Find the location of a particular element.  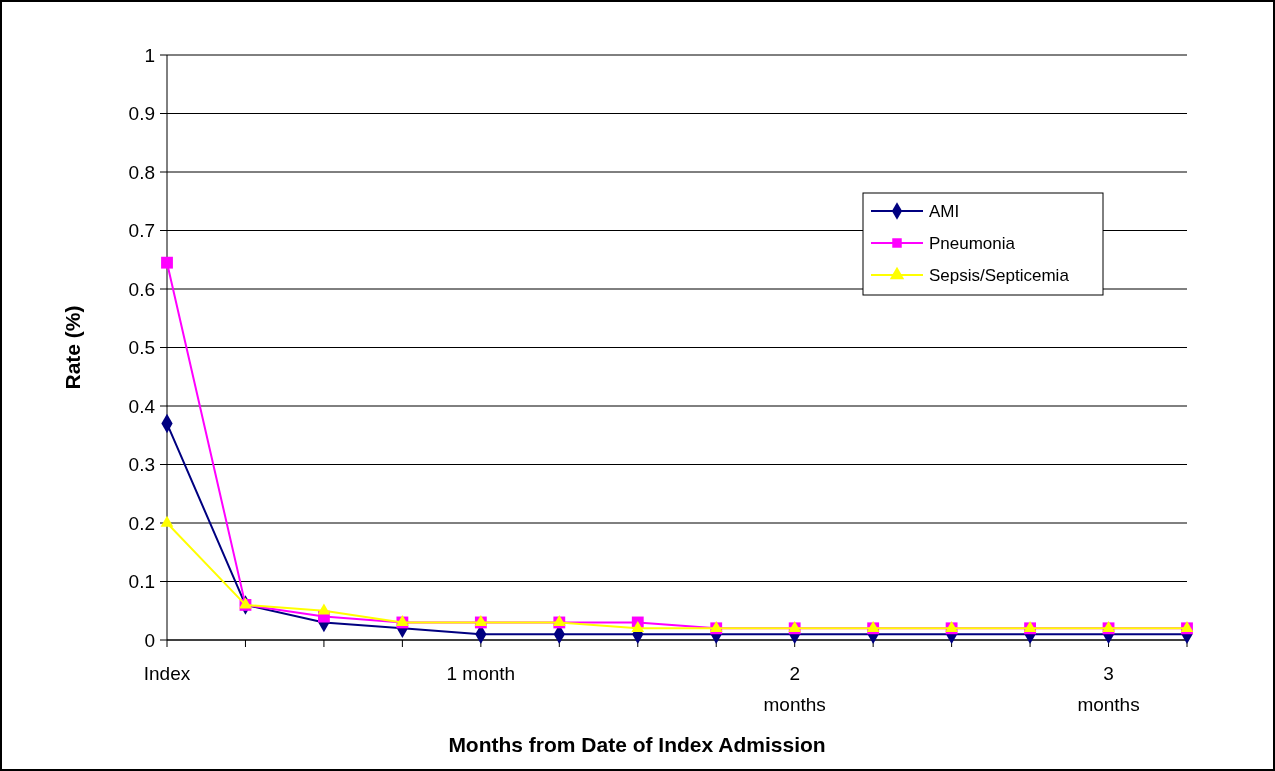

y-tick-label: 0.3 is located at coordinates (141, 465).